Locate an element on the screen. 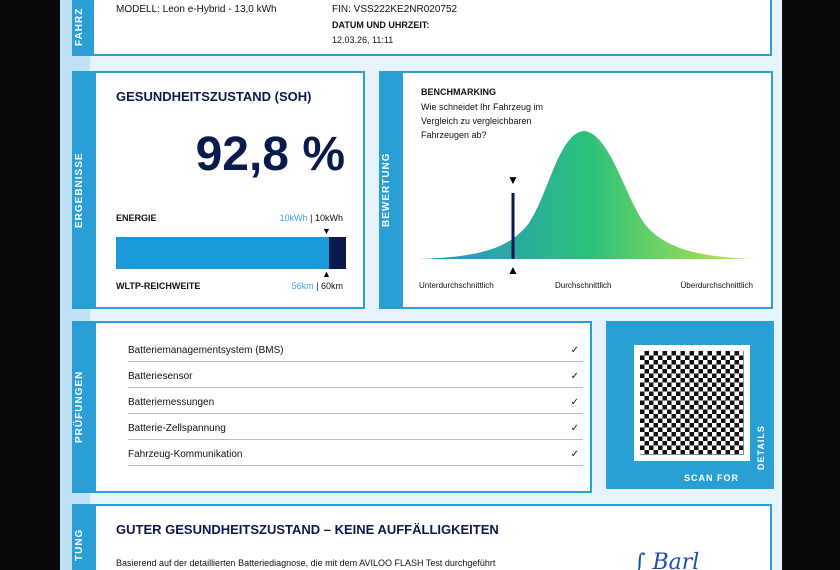 This screenshot has width=840, height=570. range-label: WLTP-REICHWEITE is located at coordinates (158, 286).